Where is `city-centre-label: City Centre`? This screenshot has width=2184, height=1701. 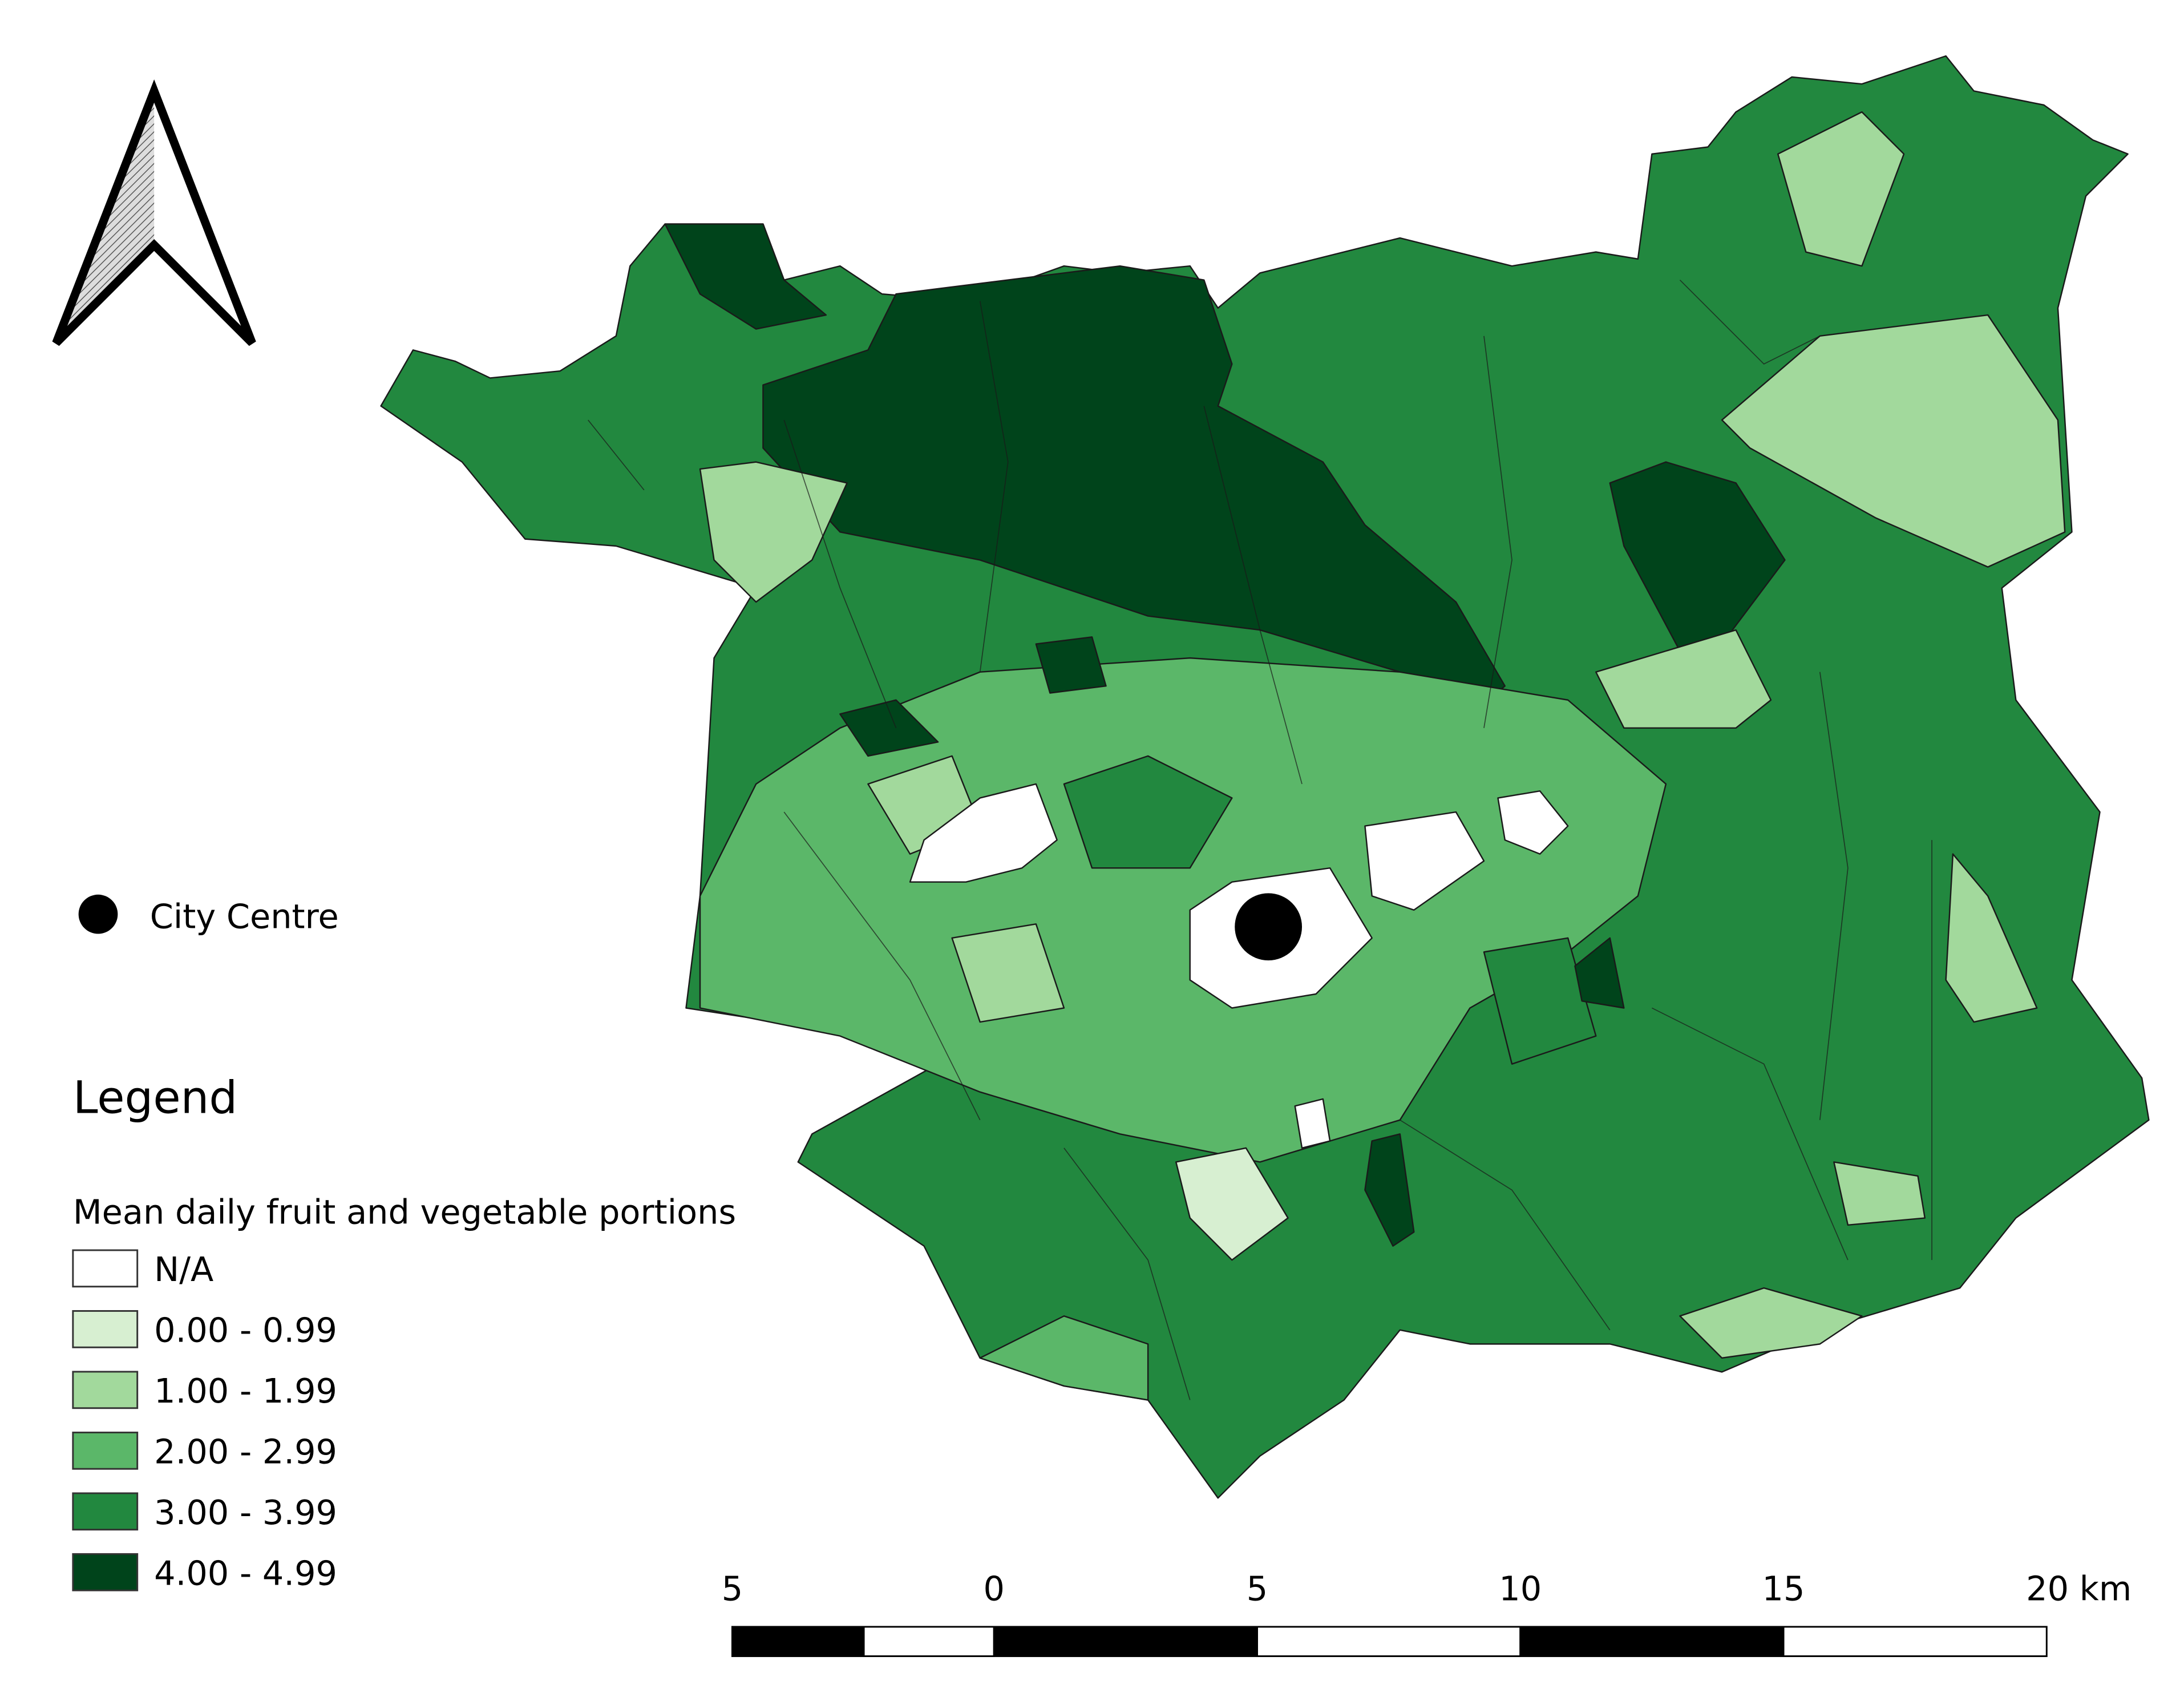 city-centre-label: City Centre is located at coordinates (244, 916).